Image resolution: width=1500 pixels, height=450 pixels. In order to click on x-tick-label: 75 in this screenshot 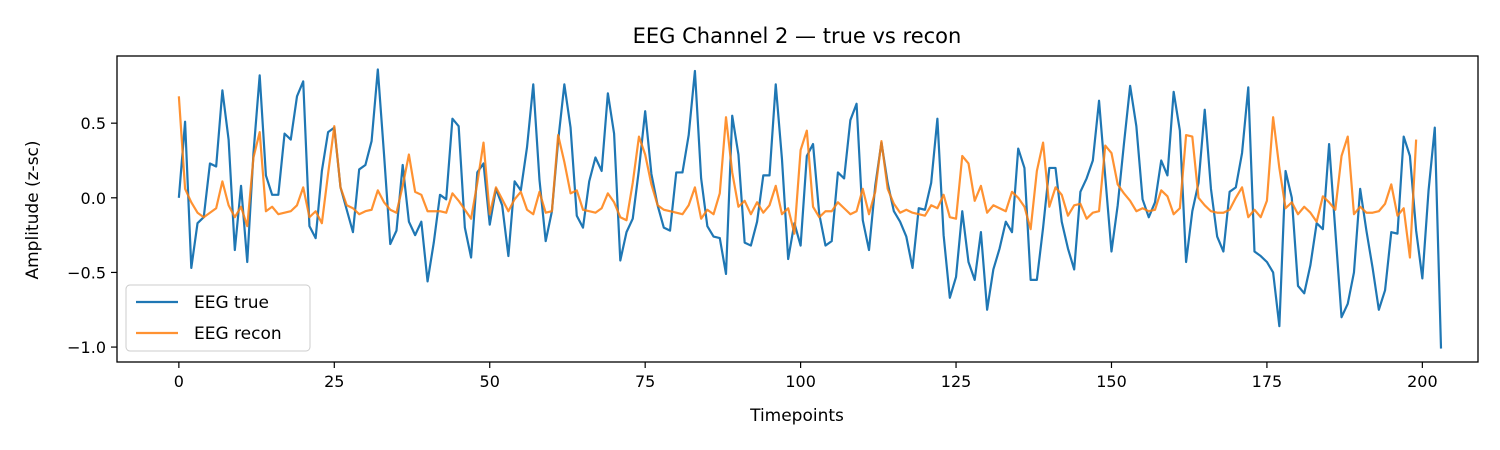, I will do `click(645, 381)`.